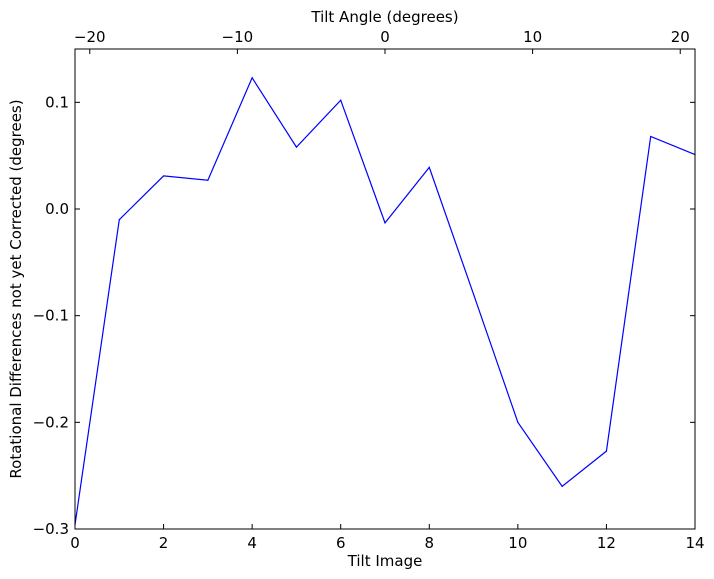  I want to click on x-tick-label: 8, so click(430, 543).